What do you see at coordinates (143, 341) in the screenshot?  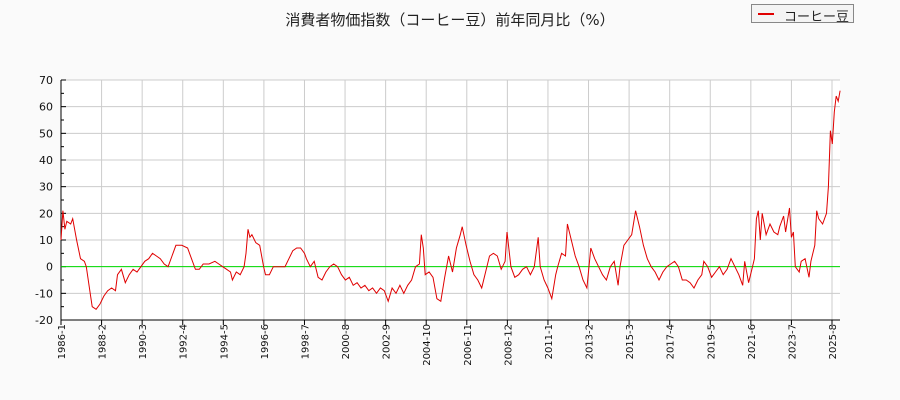 I see `svg-text: 1990-3` at bounding box center [143, 341].